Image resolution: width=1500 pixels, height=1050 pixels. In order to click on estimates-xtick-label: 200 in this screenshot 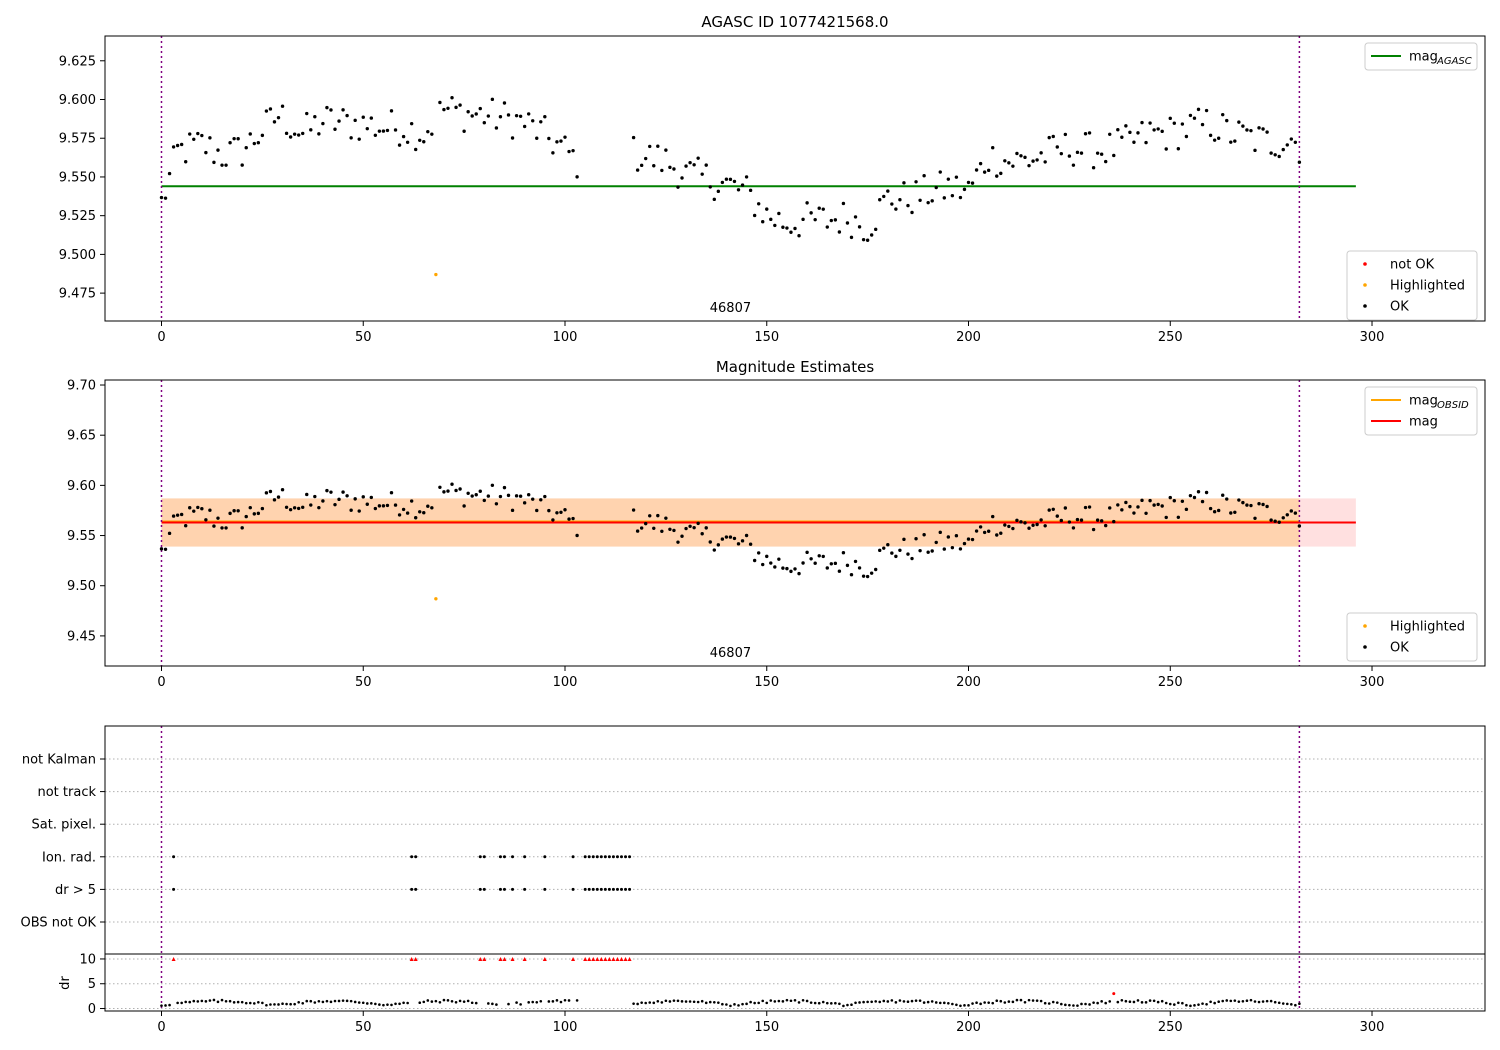, I will do `click(968, 682)`.